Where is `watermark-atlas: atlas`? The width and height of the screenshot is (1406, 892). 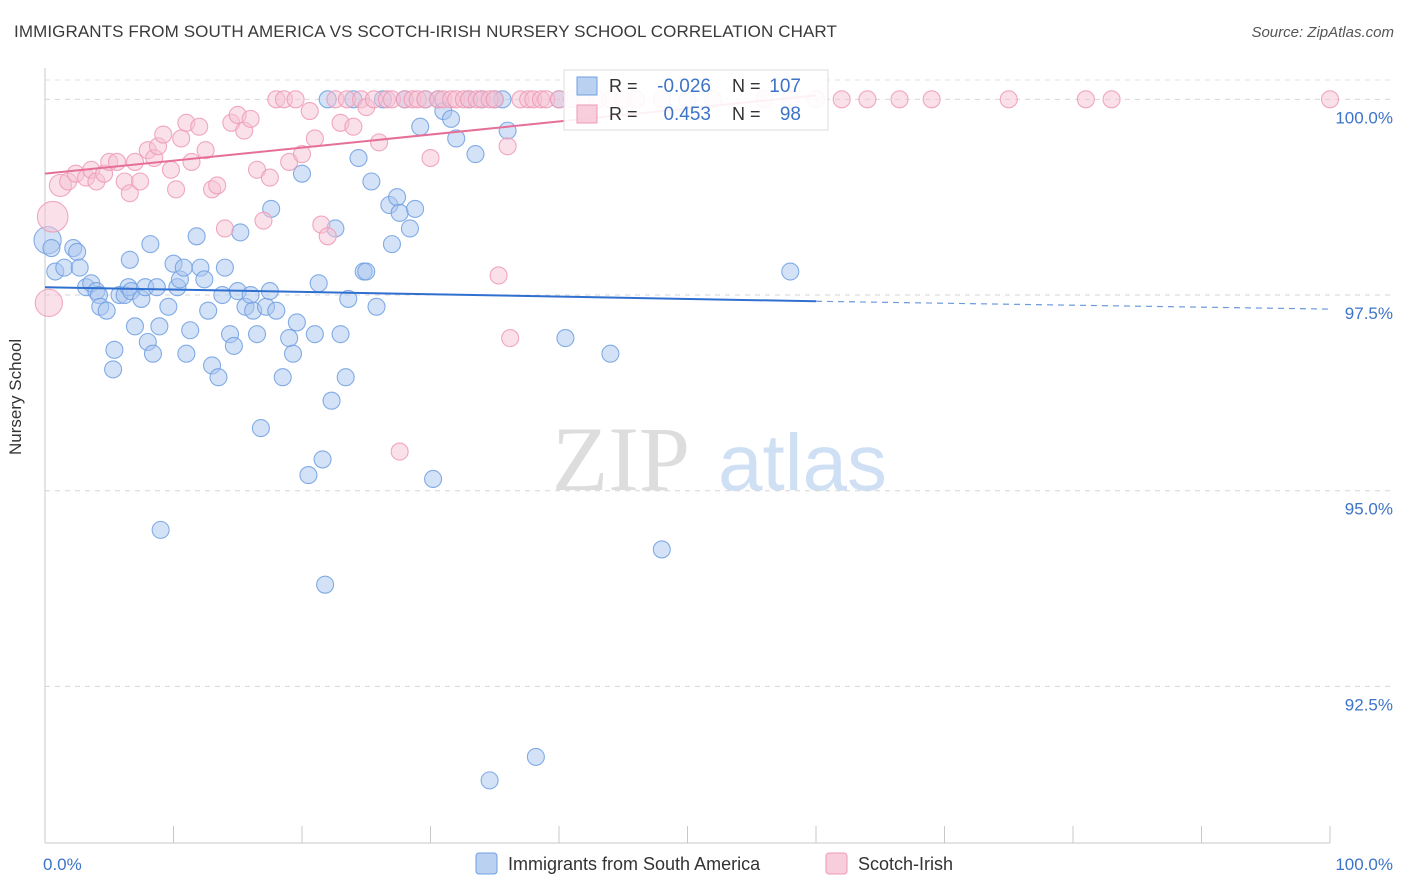 watermark-atlas: atlas is located at coordinates (802, 462).